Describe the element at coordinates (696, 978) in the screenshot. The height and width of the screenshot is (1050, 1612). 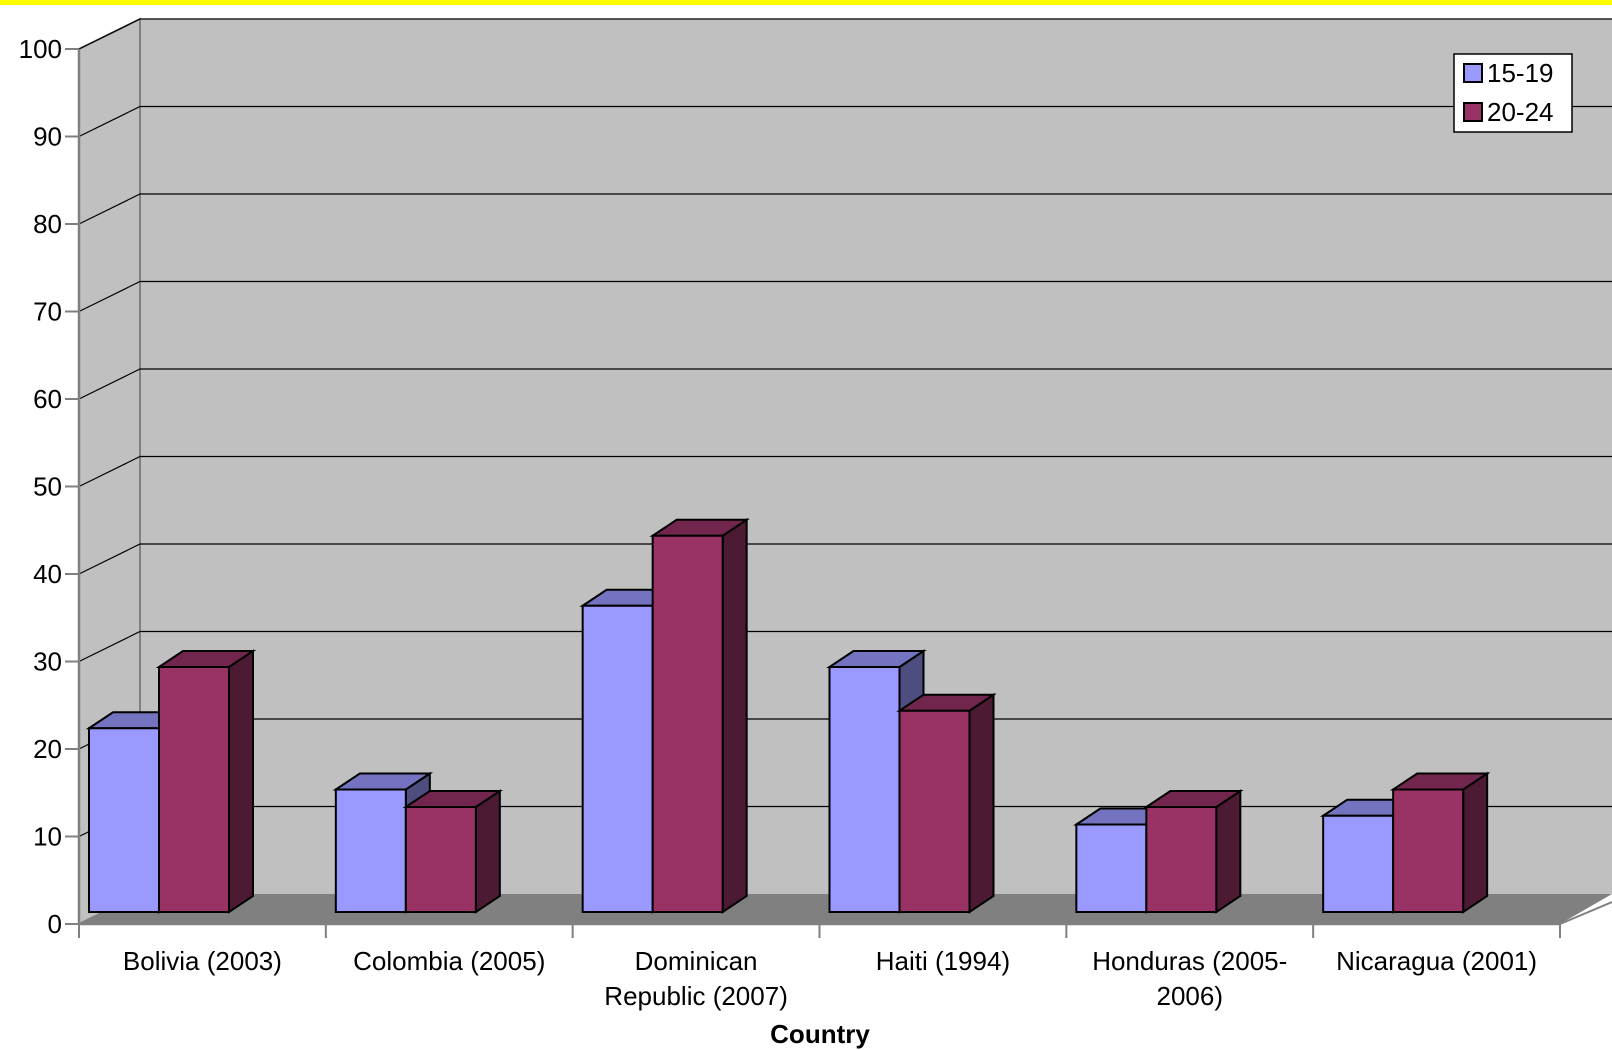
I see `x-category-label: Dominican Republic (2007)` at that location.